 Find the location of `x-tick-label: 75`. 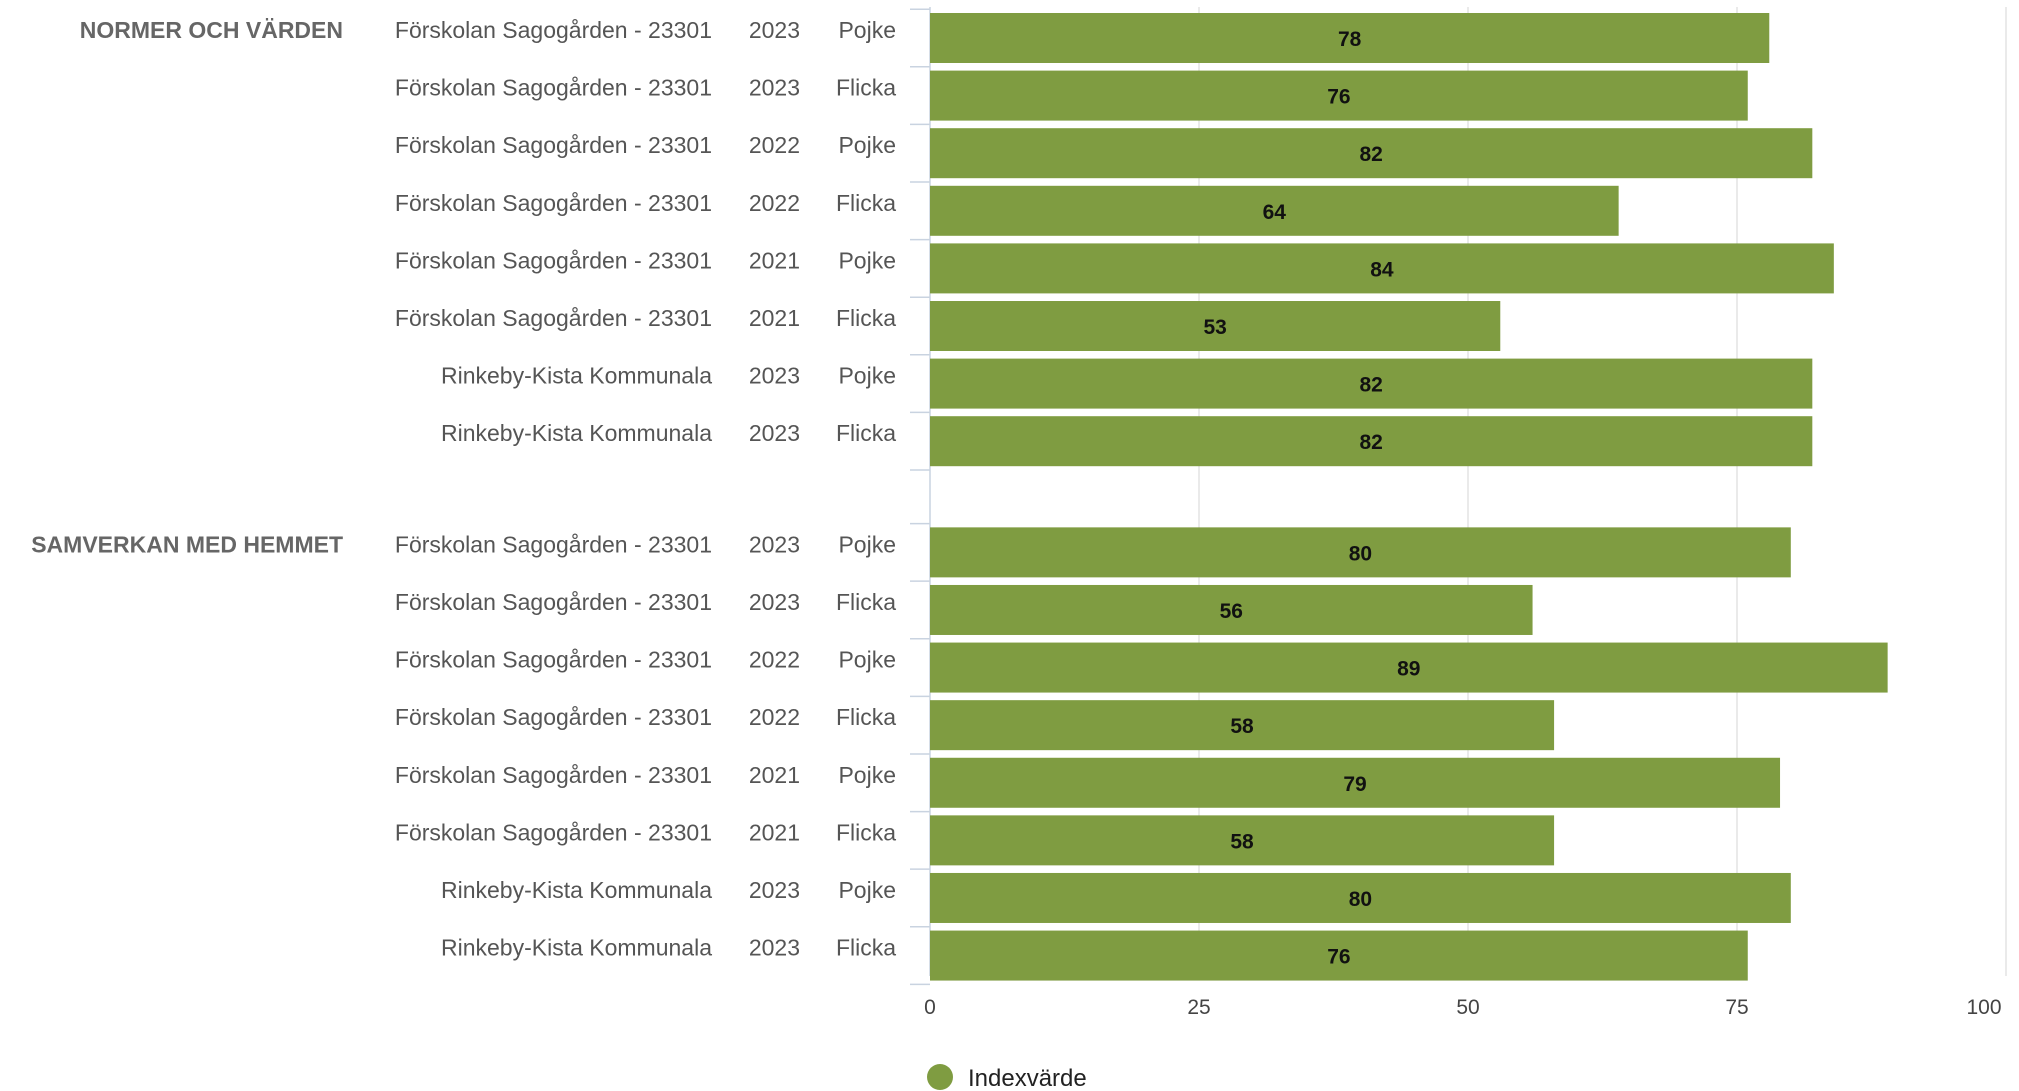

x-tick-label: 75 is located at coordinates (1736, 1007).